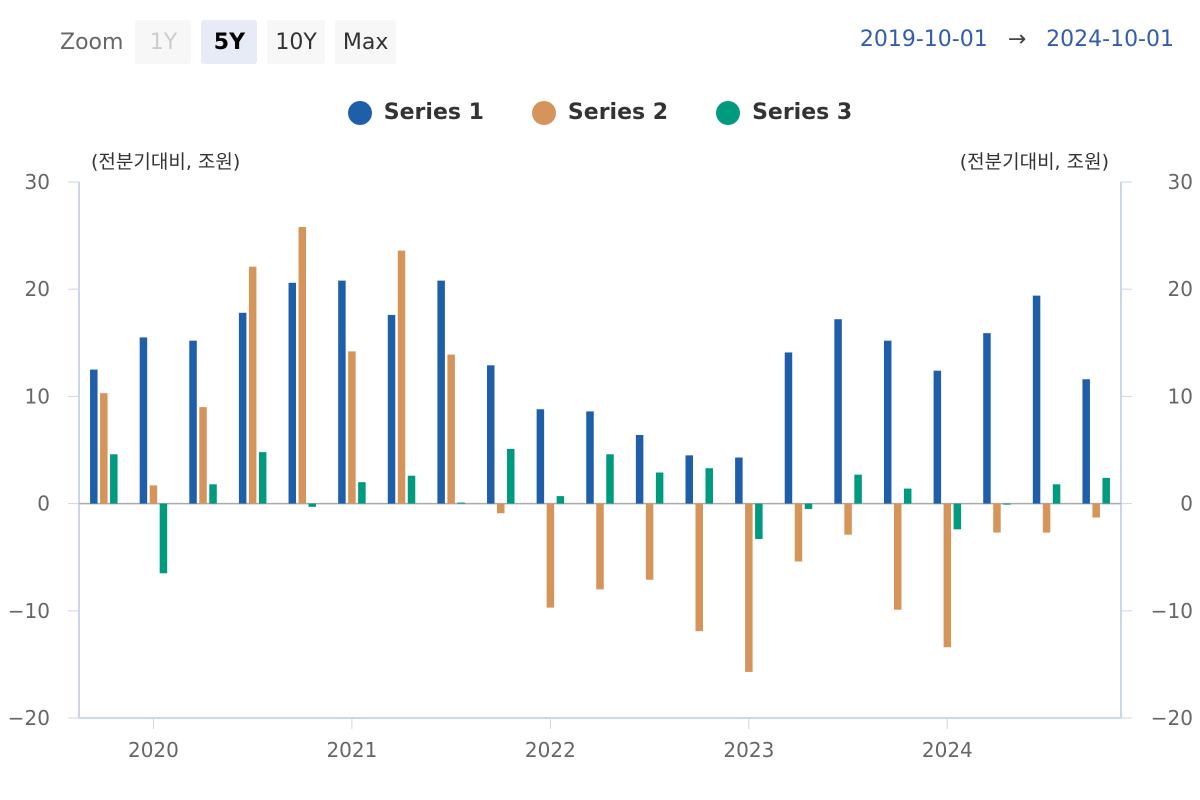 Image resolution: width=1200 pixels, height=800 pixels. I want to click on y-tick-label-left: 30, so click(37, 182).